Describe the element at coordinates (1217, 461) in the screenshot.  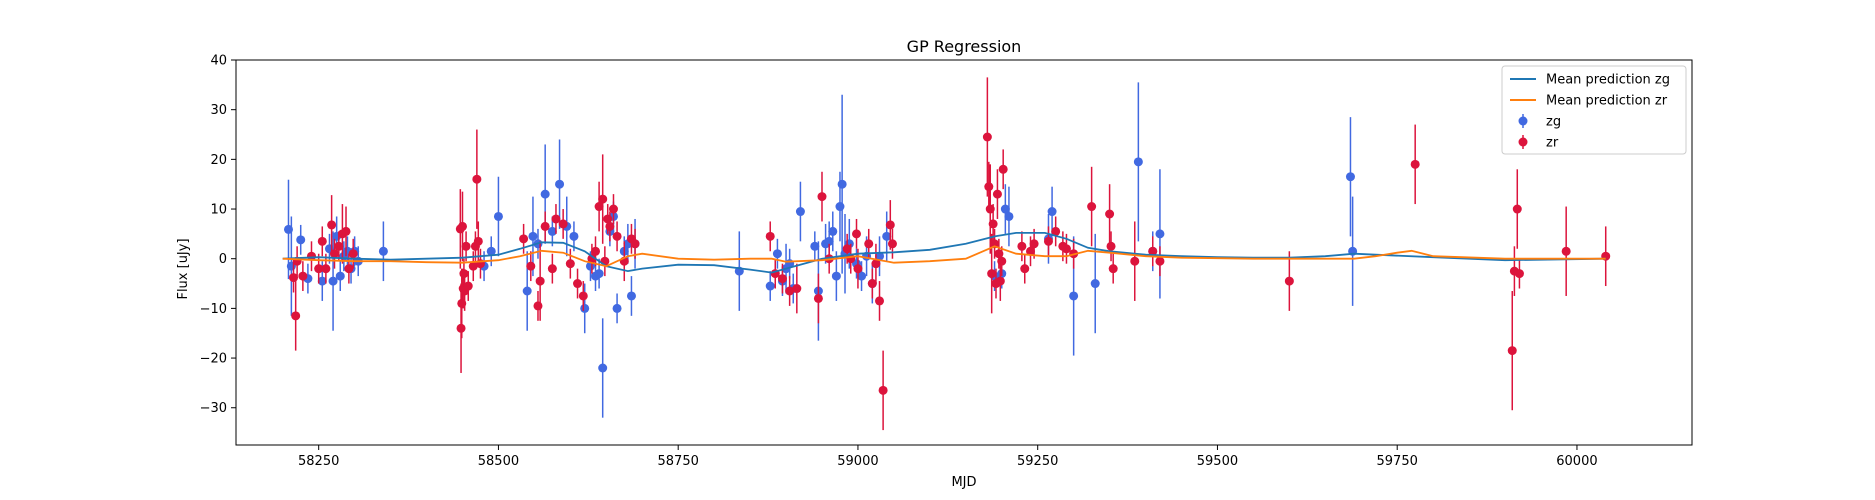
I see `x-tick-label: 59500` at that location.